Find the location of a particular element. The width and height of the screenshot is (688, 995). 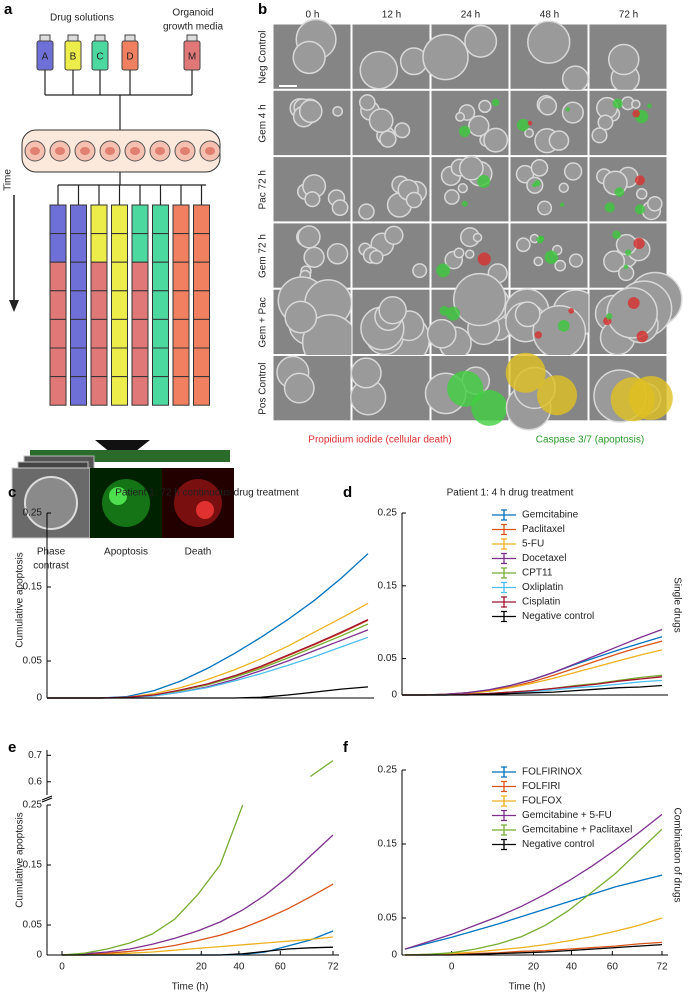

image-stacks is located at coordinates (122, 494).